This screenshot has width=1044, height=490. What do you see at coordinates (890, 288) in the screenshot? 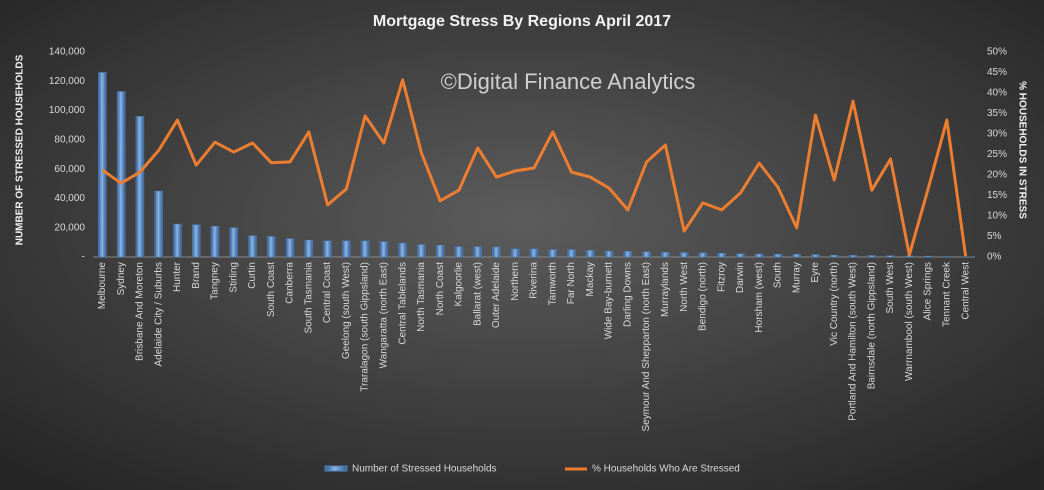
I see `x-tick-label: South West` at bounding box center [890, 288].